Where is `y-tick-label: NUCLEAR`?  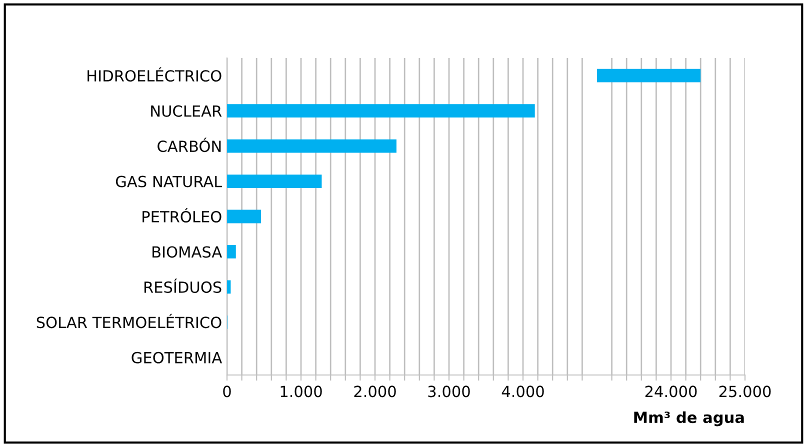 y-tick-label: NUCLEAR is located at coordinates (186, 111).